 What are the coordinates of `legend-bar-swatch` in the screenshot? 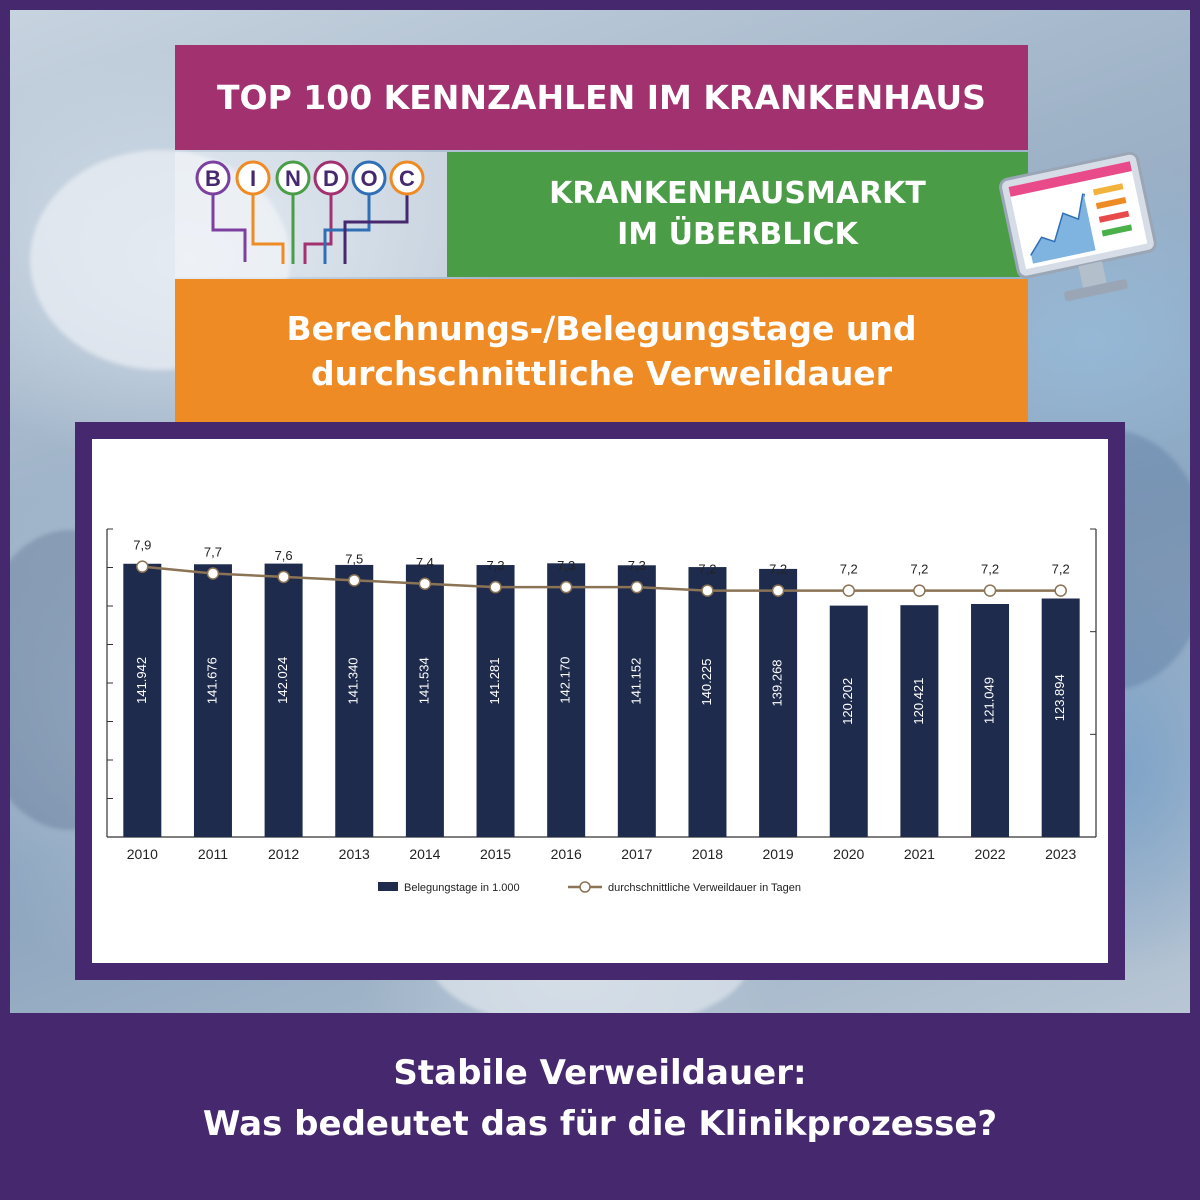 It's located at (388, 886).